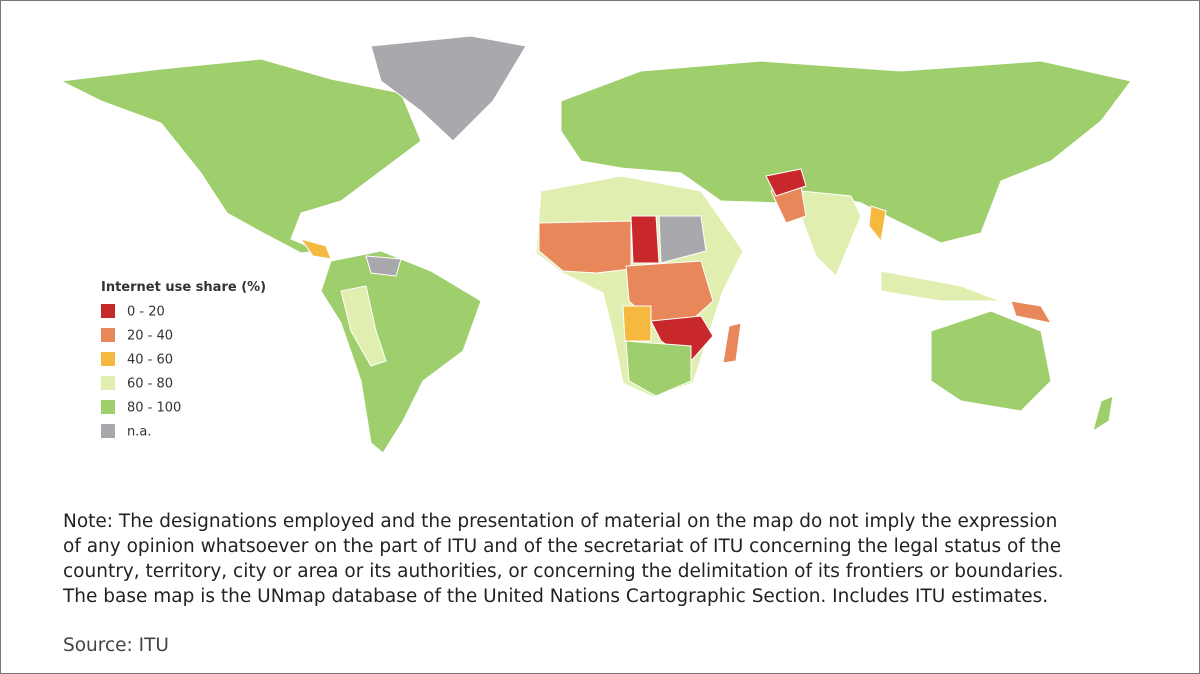  I want to click on legend-label: 80 - 100, so click(154, 408).